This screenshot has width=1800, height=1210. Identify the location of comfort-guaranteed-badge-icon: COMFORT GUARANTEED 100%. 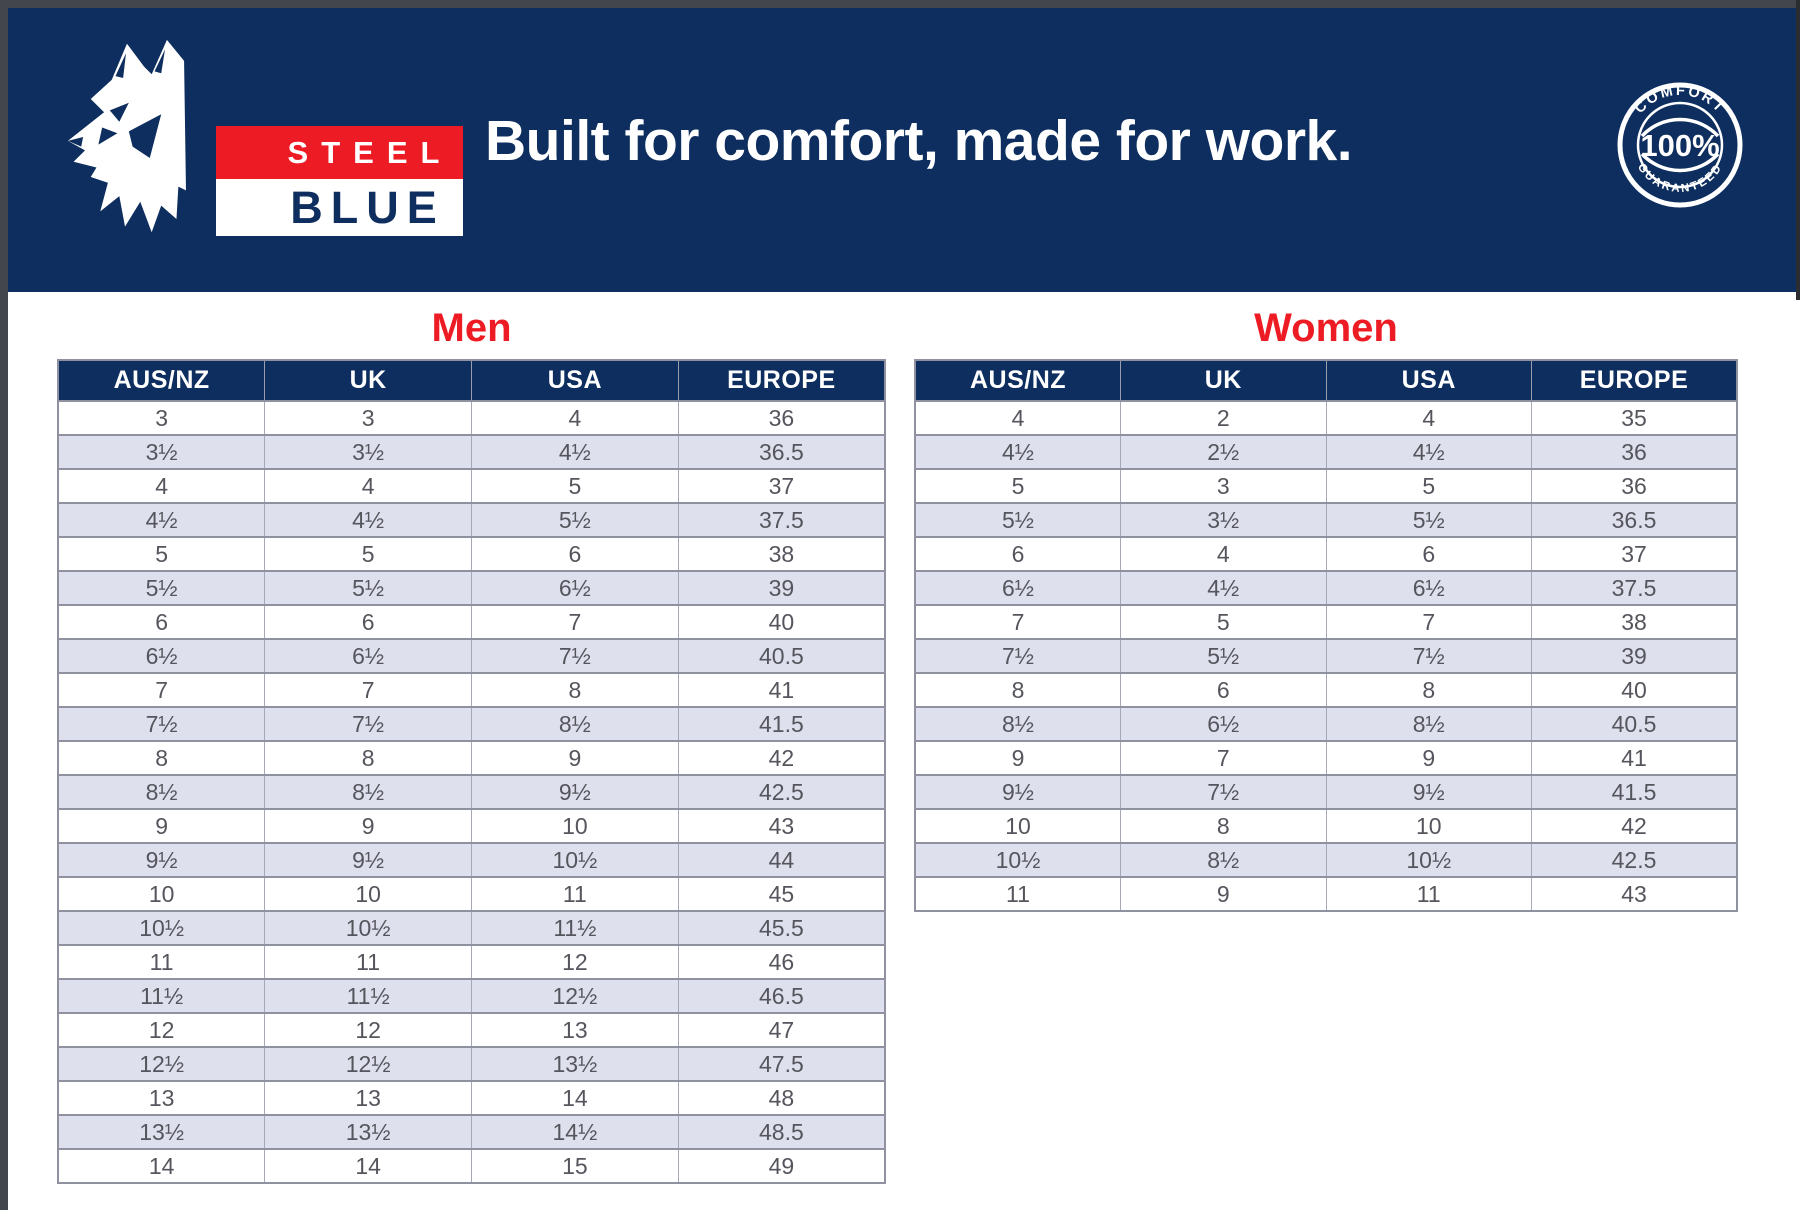
(1680, 145).